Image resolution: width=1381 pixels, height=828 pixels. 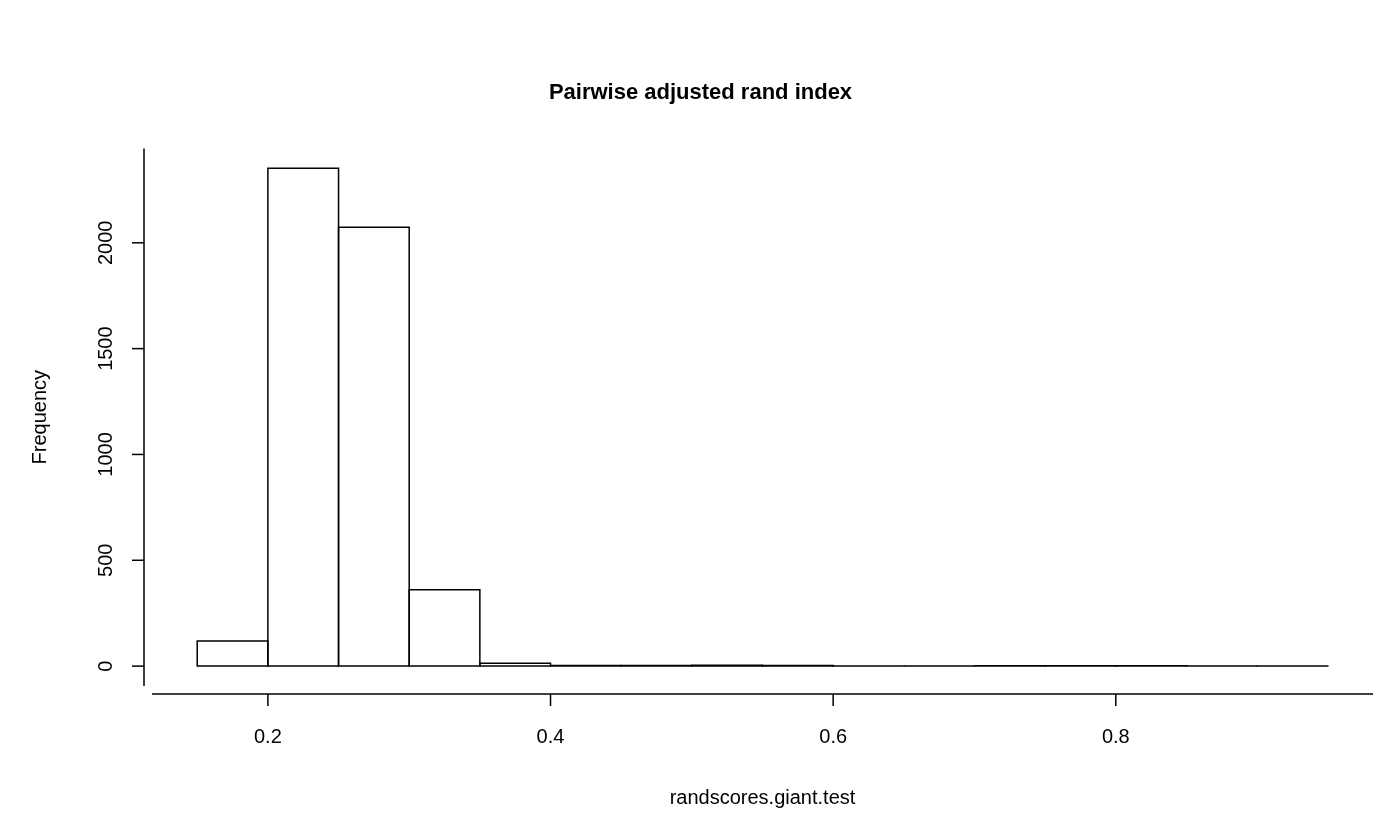 I want to click on y-tick-label: 1000, so click(x=104, y=454).